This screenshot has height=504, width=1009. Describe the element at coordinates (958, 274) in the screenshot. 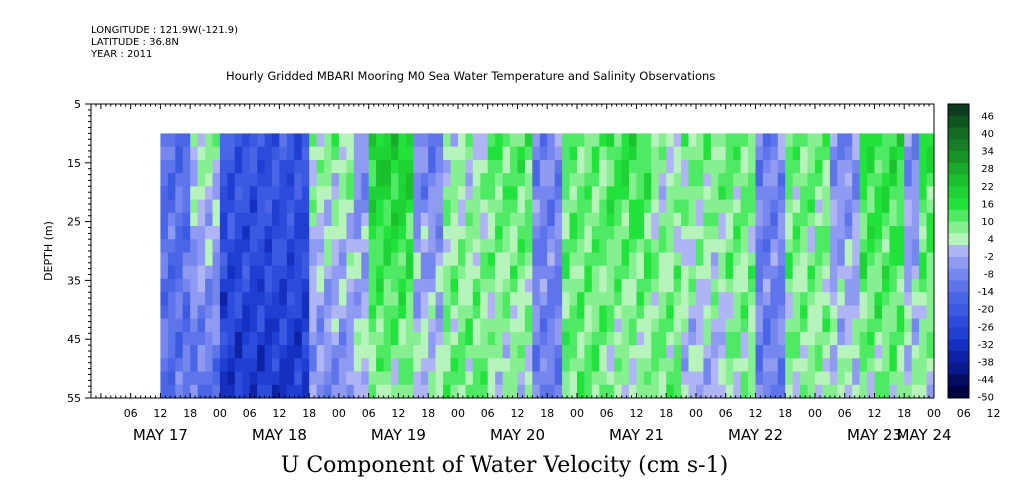

I see `colorbar-swatch` at that location.